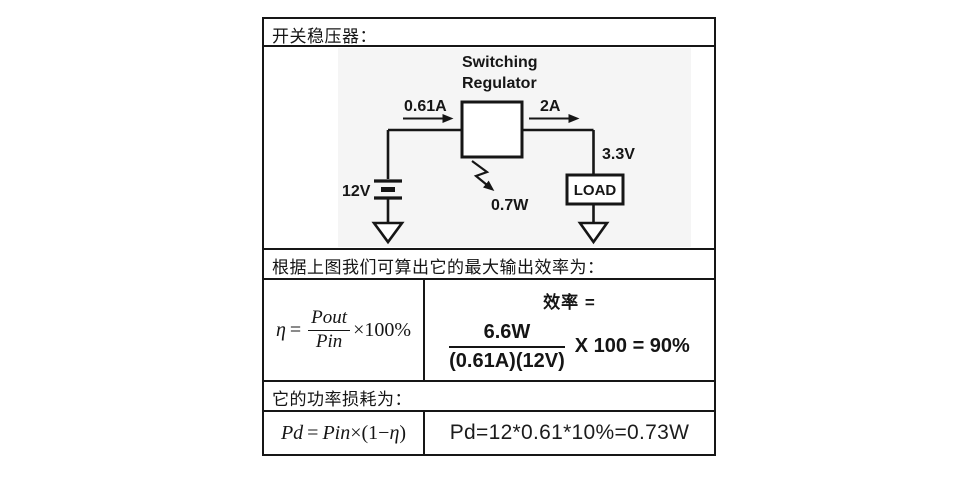  I want to click on ground-icon-right, so click(593, 233).